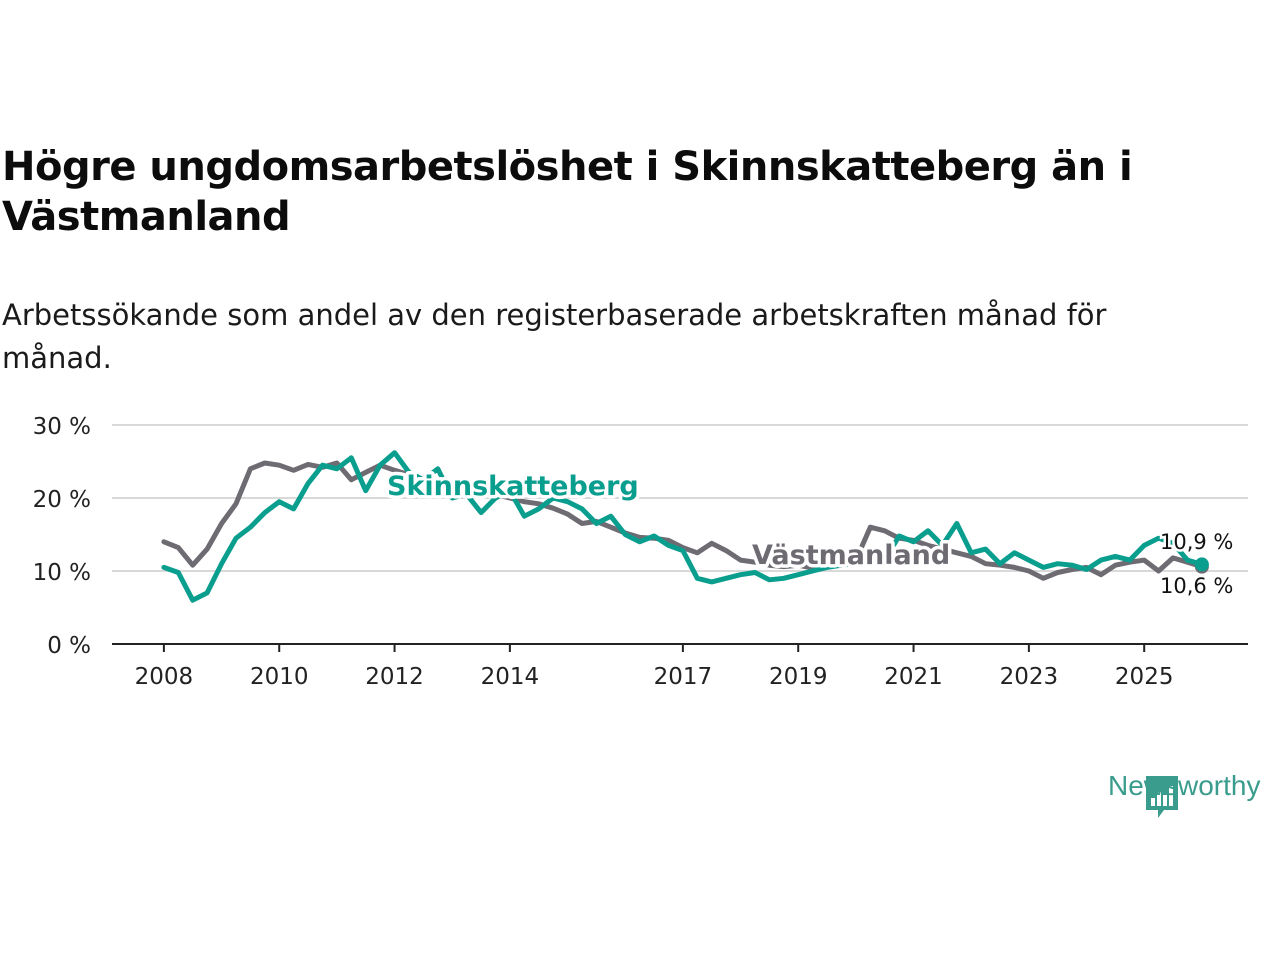 The height and width of the screenshot is (960, 1280). I want to click on x-tick-label: 2017, so click(683, 677).